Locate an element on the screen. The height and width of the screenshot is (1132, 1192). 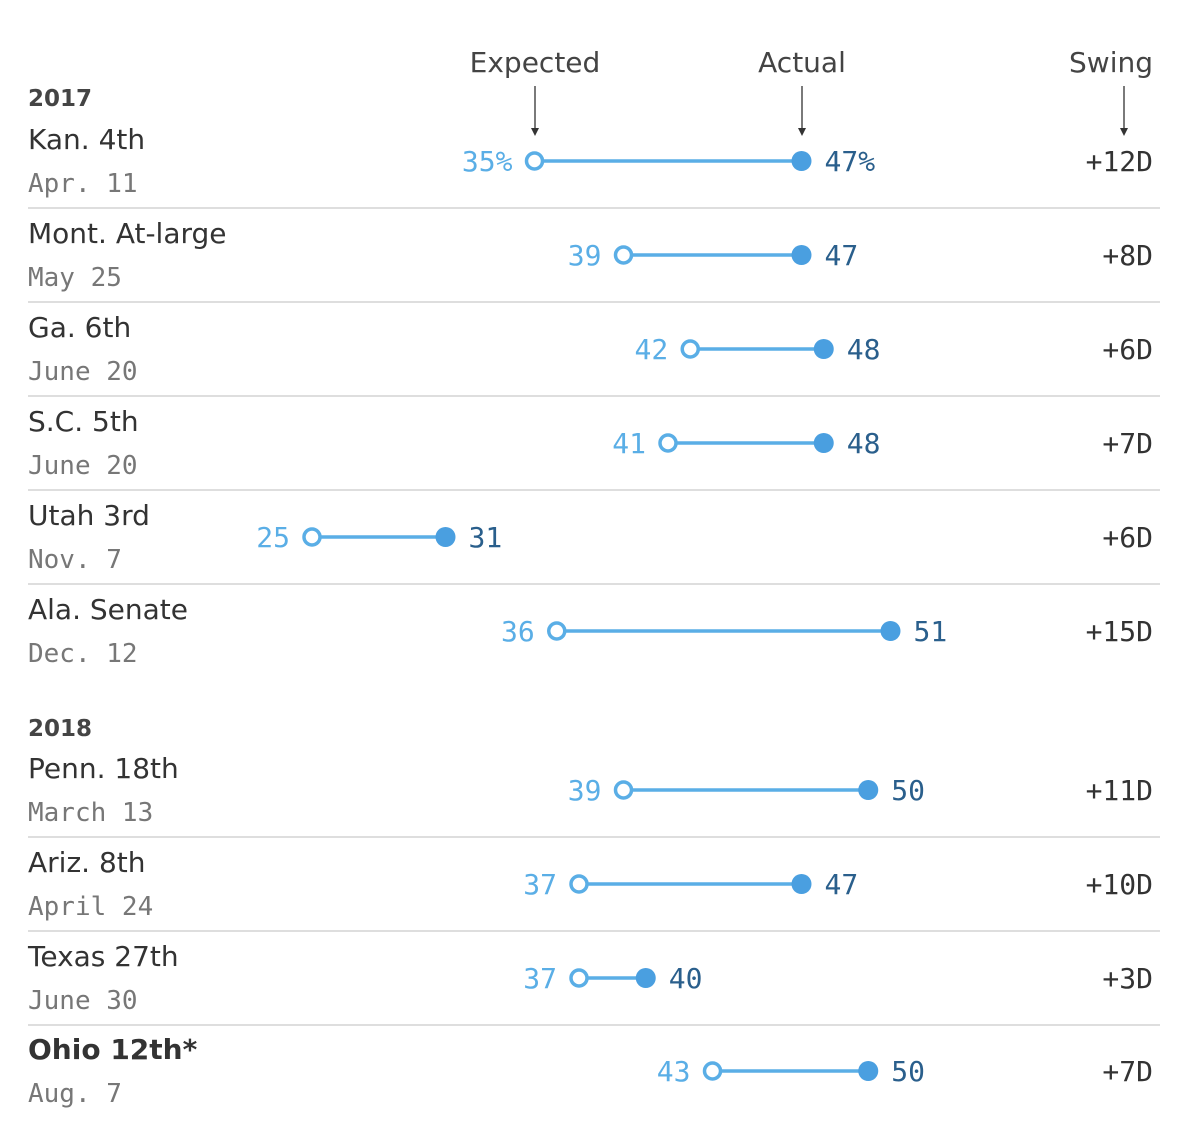
race-name: Kan. 4th is located at coordinates (86, 139).